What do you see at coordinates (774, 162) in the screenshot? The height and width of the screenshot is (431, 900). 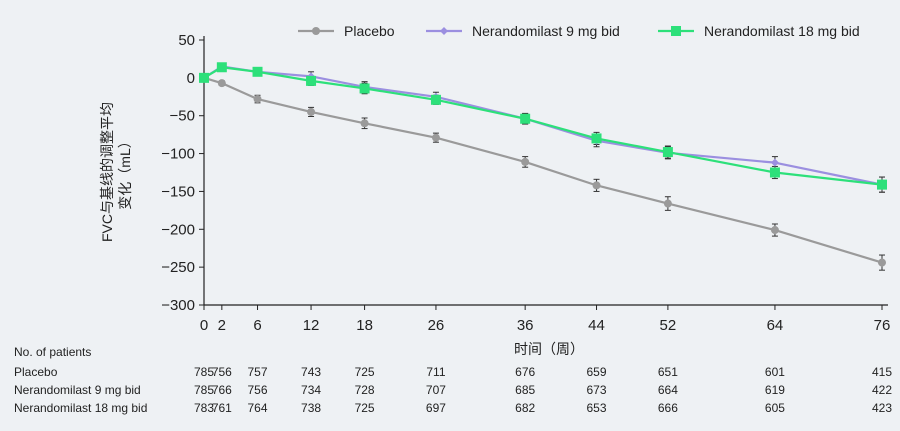 I see `series-1-point` at bounding box center [774, 162].